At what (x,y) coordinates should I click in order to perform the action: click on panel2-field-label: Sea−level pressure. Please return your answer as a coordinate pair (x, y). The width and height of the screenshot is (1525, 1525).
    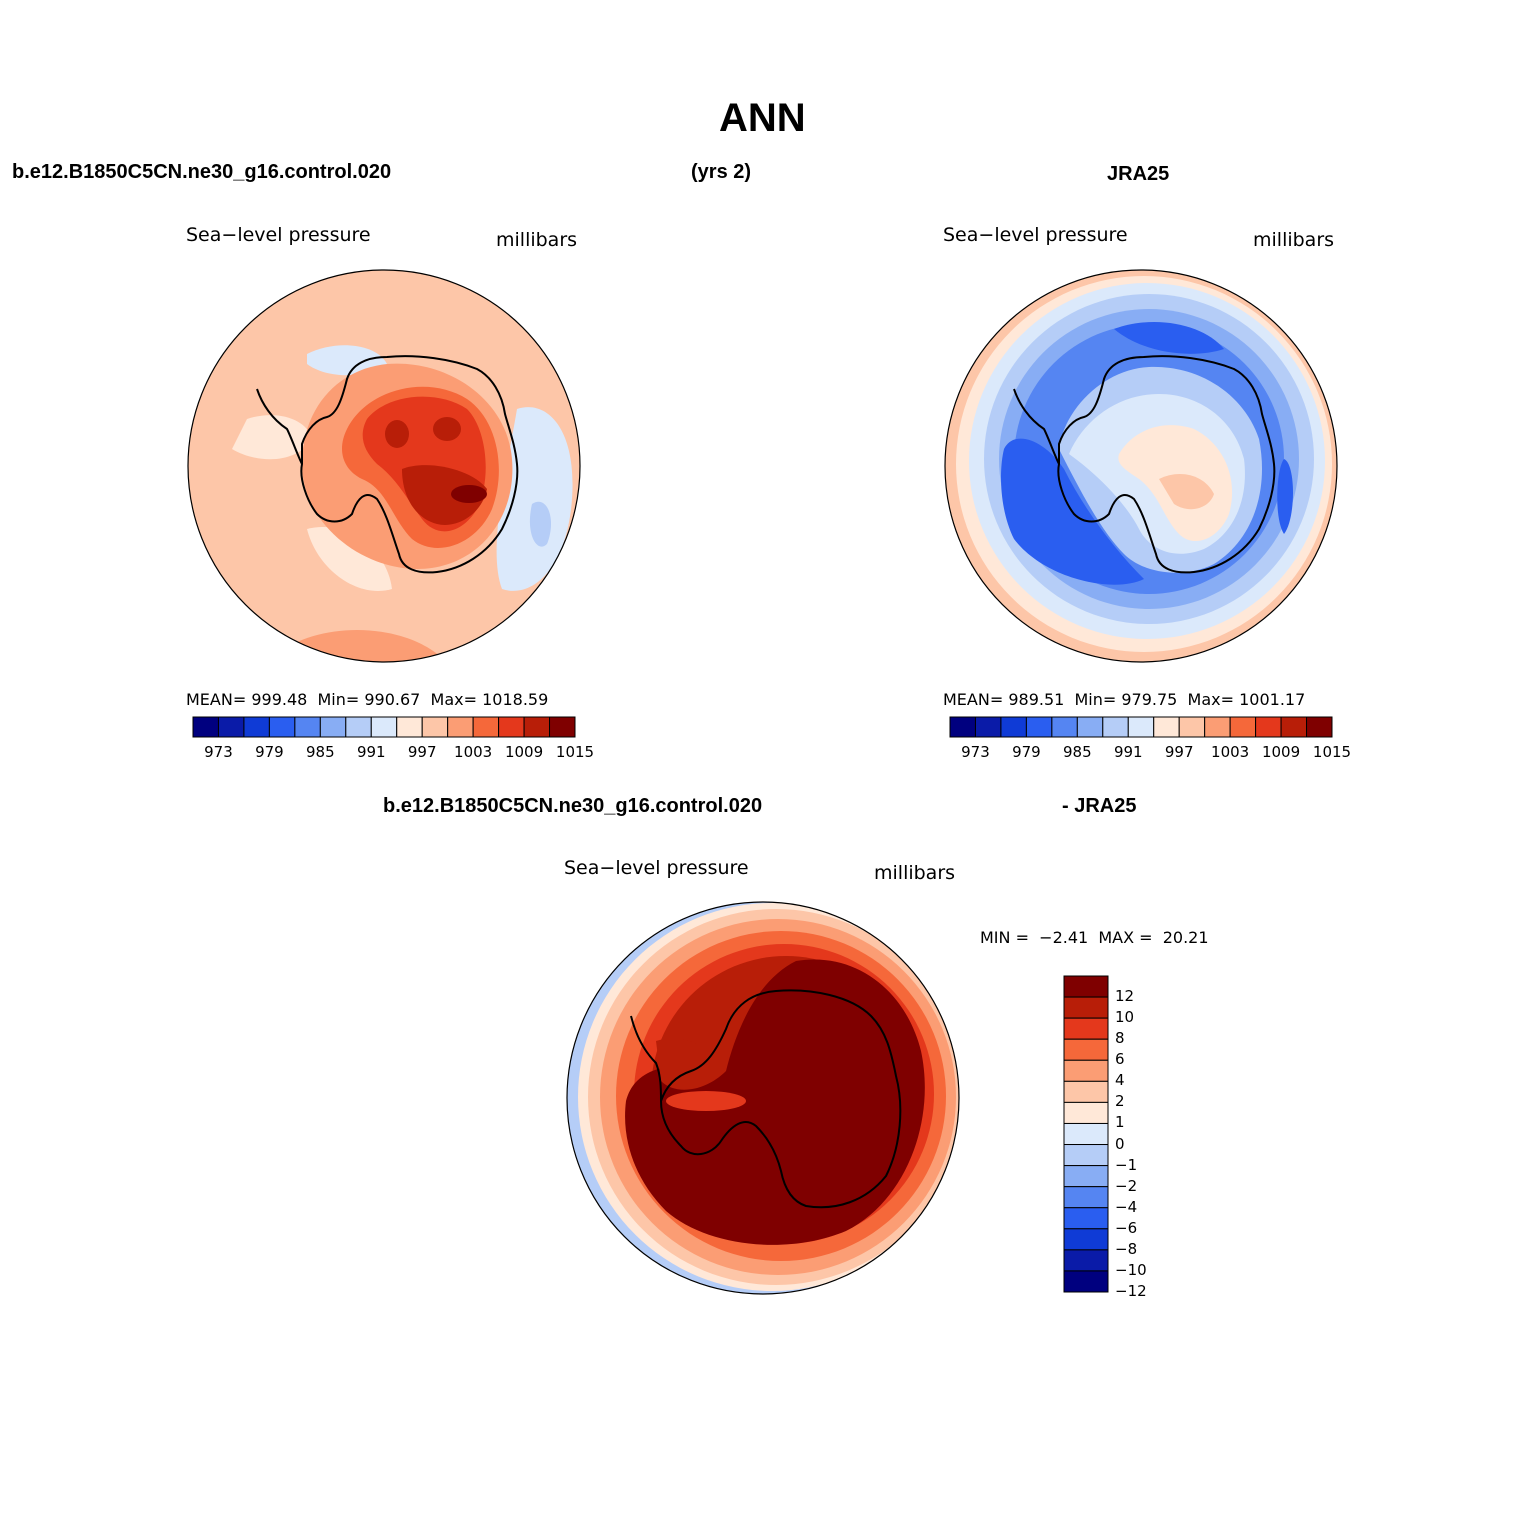
    Looking at the image, I should click on (1035, 235).